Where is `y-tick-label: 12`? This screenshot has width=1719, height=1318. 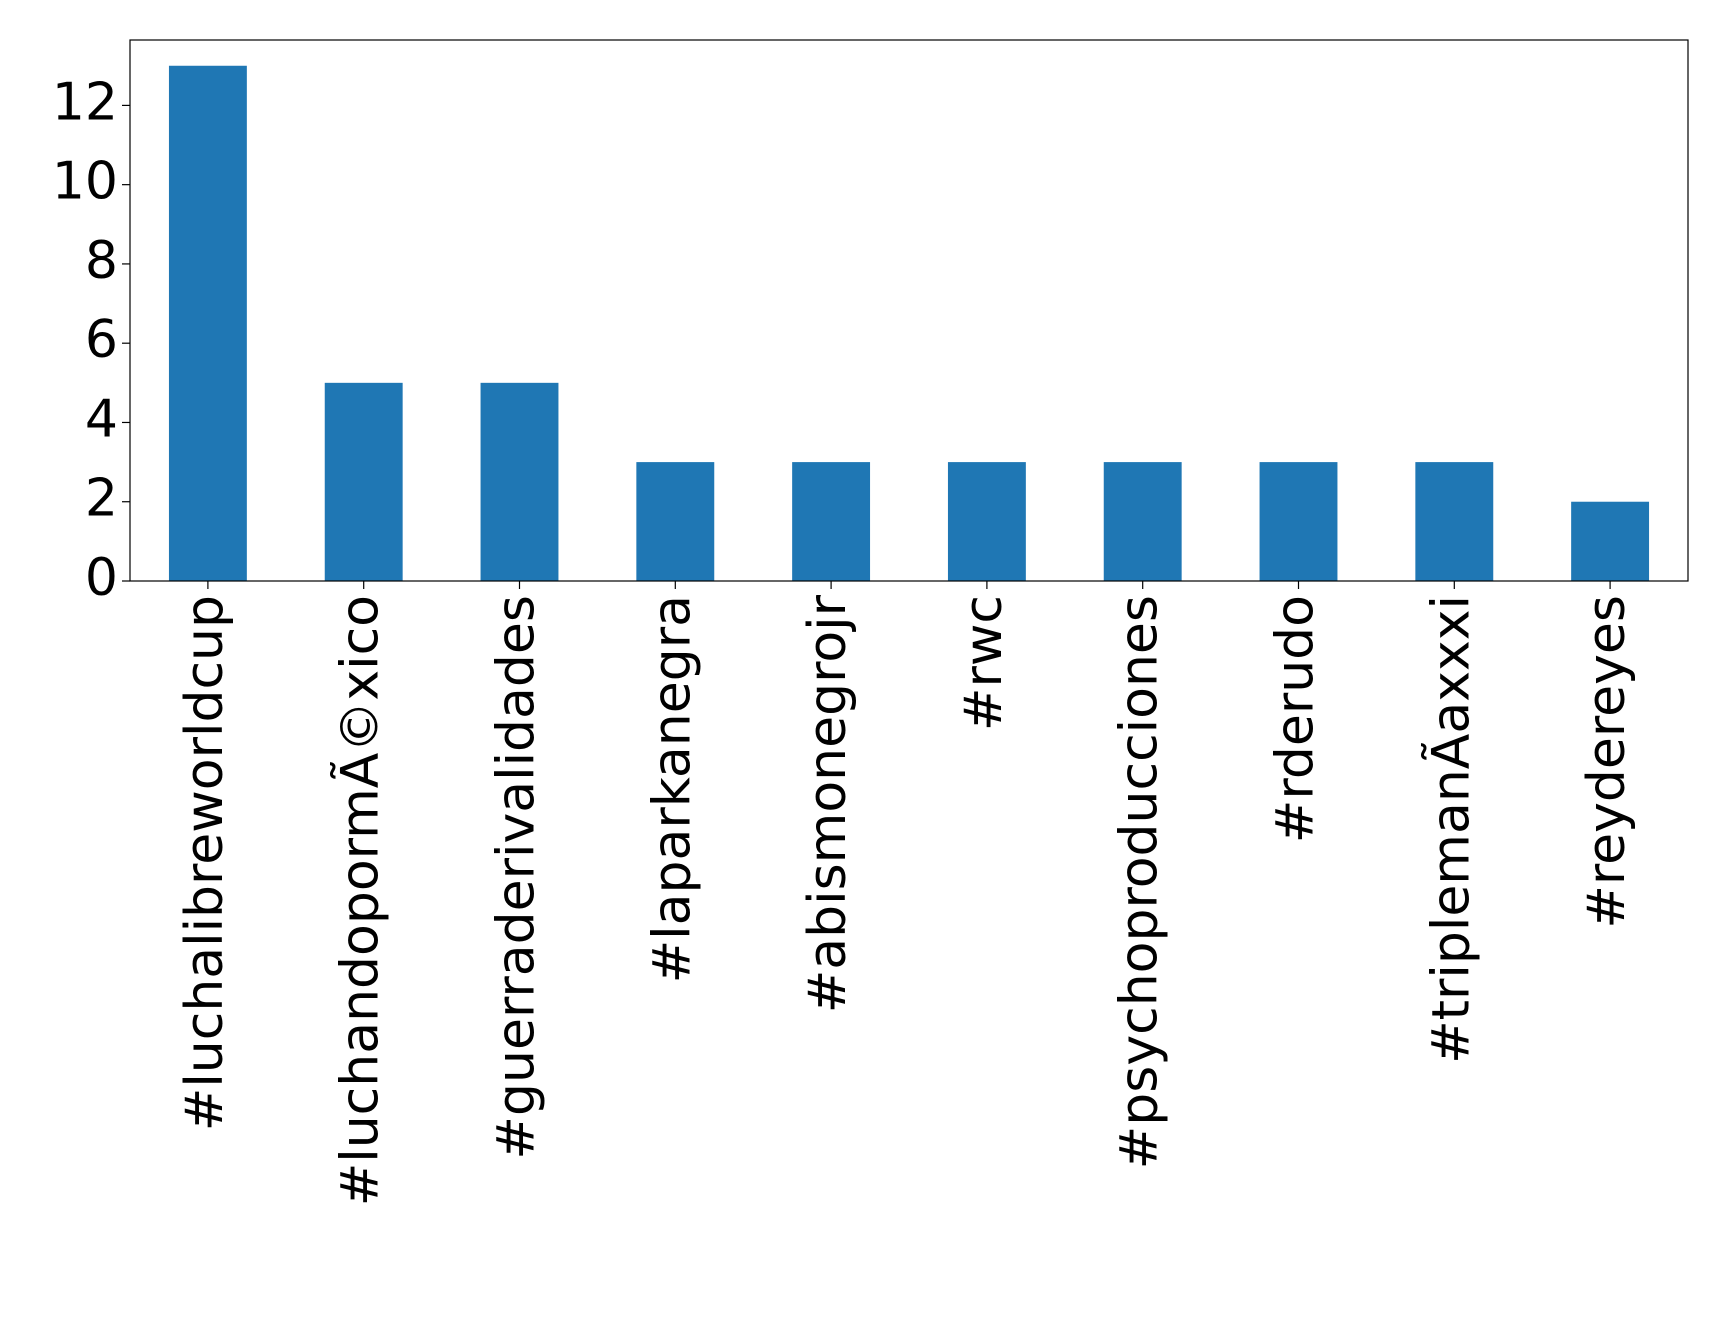 y-tick-label: 12 is located at coordinates (85, 102).